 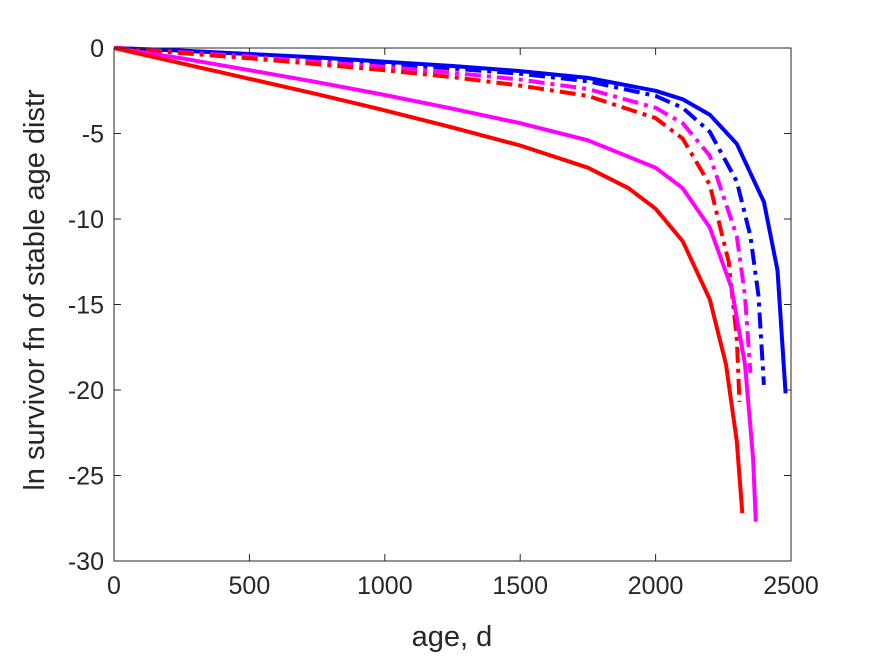 What do you see at coordinates (452, 637) in the screenshot?
I see `x-axis-title: age, d` at bounding box center [452, 637].